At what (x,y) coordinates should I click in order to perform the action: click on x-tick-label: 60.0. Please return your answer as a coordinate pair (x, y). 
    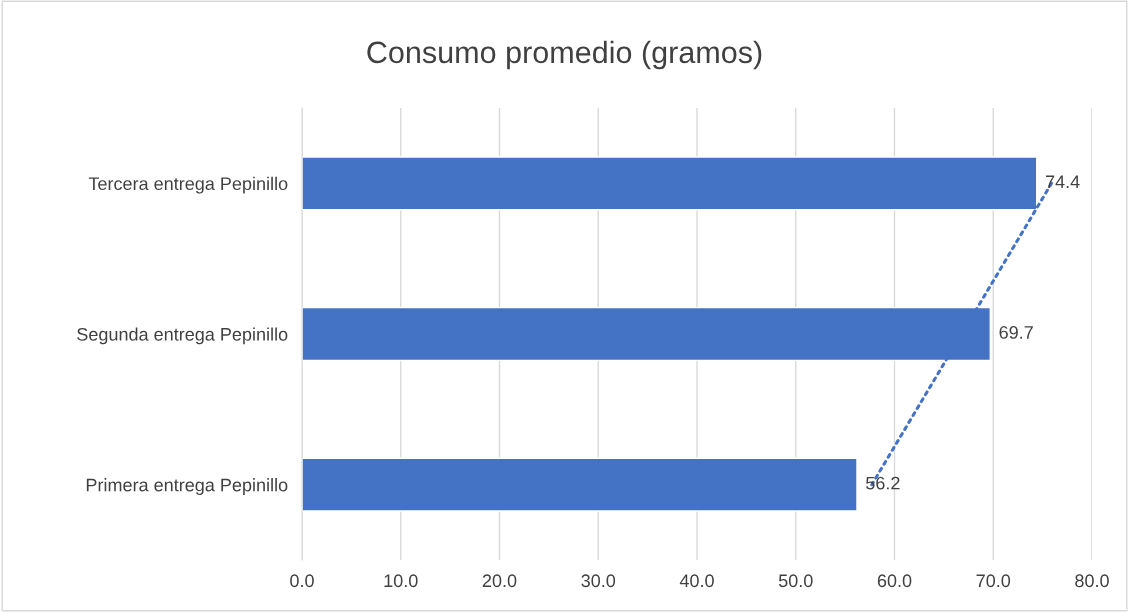
    Looking at the image, I should click on (894, 581).